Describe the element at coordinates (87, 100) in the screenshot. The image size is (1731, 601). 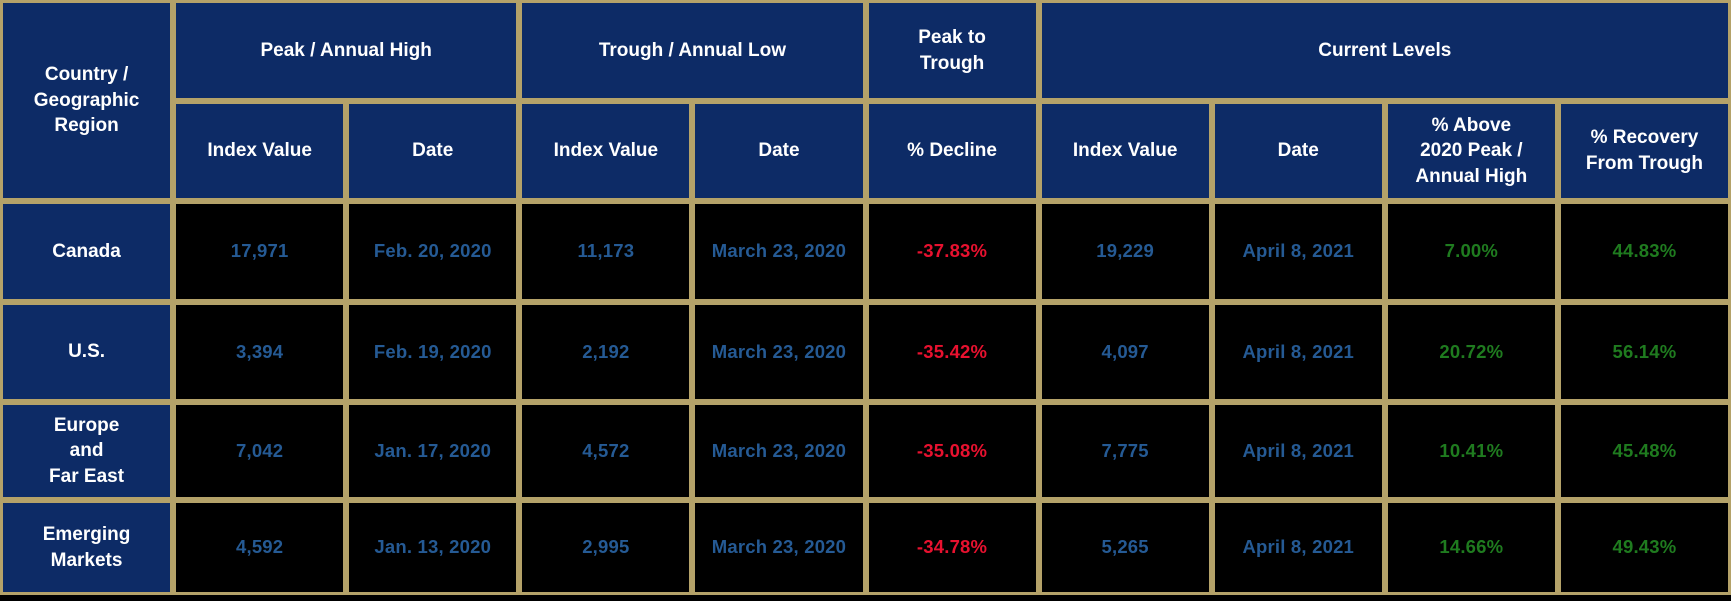
I see `header-country-region: Country / Geographic Region` at that location.